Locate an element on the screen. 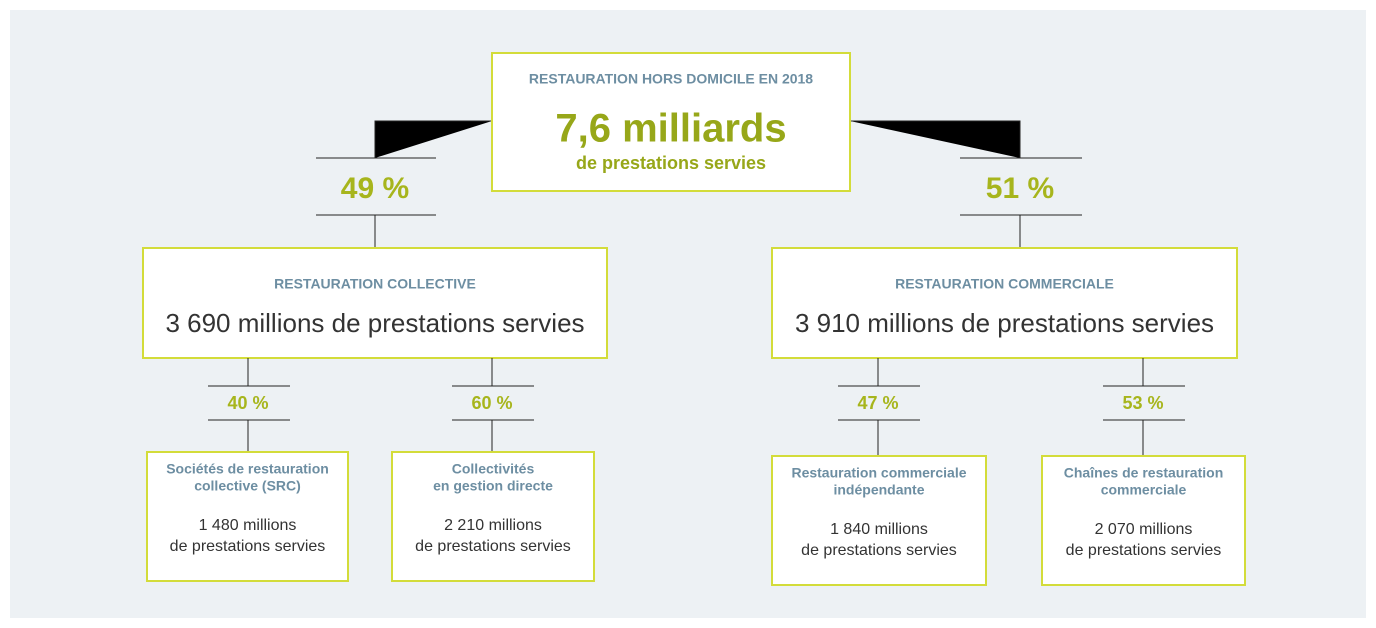 This screenshot has width=1376, height=628. root-value: 7,6 milliards is located at coordinates (670, 129).